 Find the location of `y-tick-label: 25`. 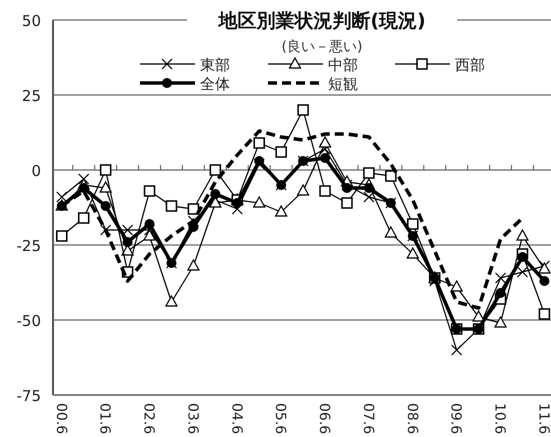

y-tick-label: 25 is located at coordinates (31, 96).